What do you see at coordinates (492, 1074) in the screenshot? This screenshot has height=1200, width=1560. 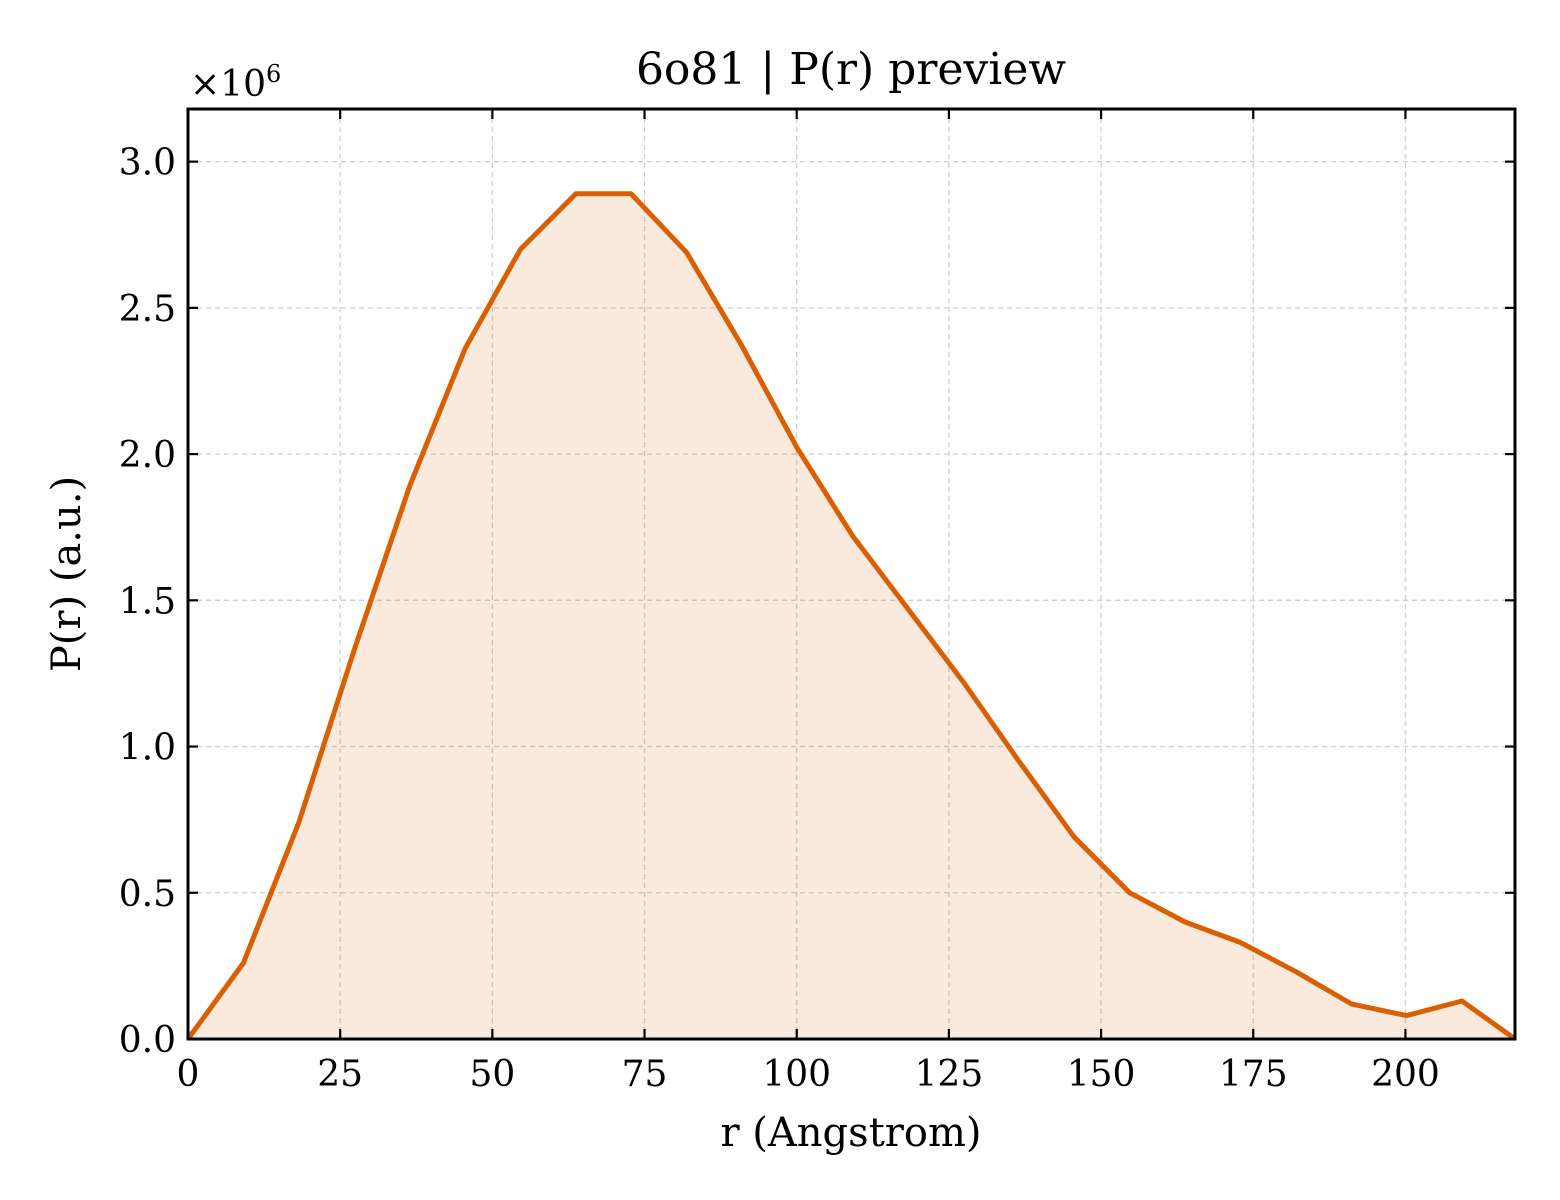 I see `x-tick-label: 50` at bounding box center [492, 1074].